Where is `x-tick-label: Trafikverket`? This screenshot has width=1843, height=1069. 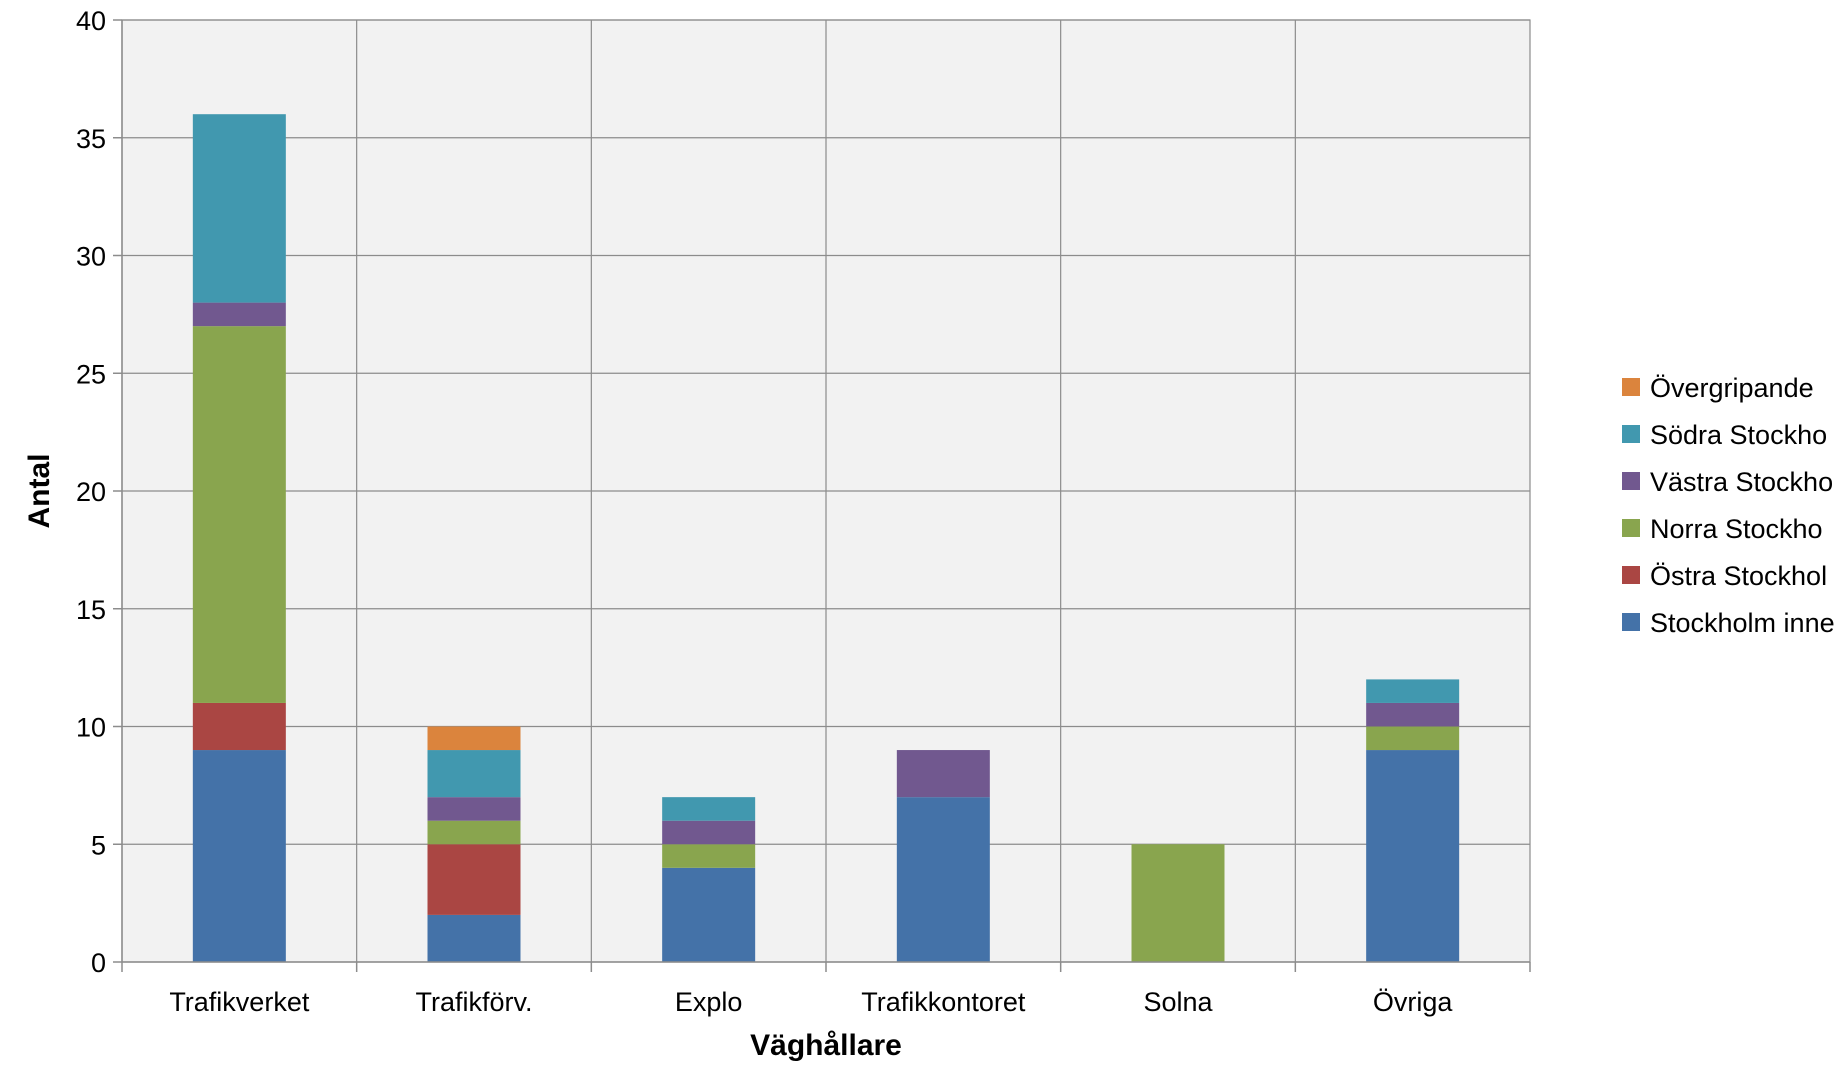 x-tick-label: Trafikverket is located at coordinates (239, 1002).